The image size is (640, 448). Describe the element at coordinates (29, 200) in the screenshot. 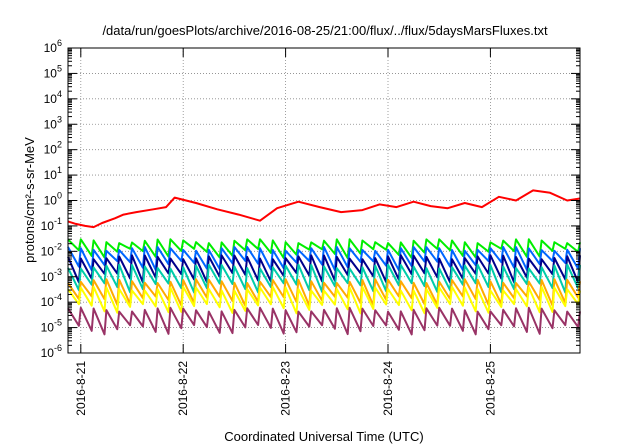

I see `y-axis-title: protons/cm²-s-sr-MeV` at that location.